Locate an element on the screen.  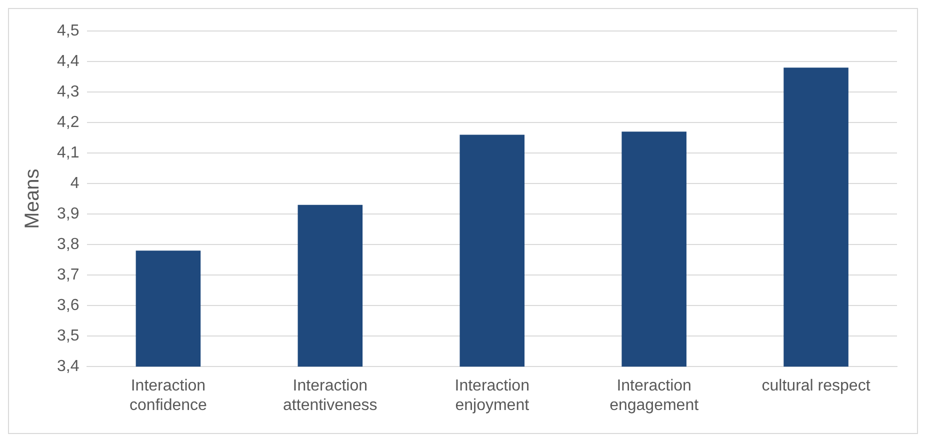
y-tick-label: 3,9 is located at coordinates (68, 213).